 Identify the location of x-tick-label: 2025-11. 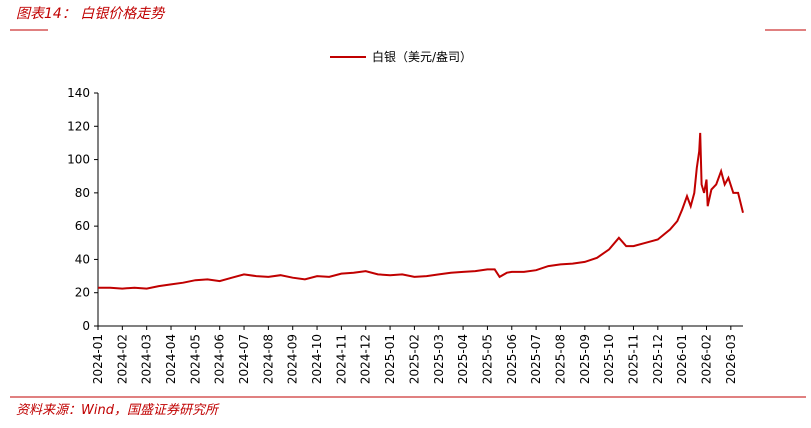
(633, 359).